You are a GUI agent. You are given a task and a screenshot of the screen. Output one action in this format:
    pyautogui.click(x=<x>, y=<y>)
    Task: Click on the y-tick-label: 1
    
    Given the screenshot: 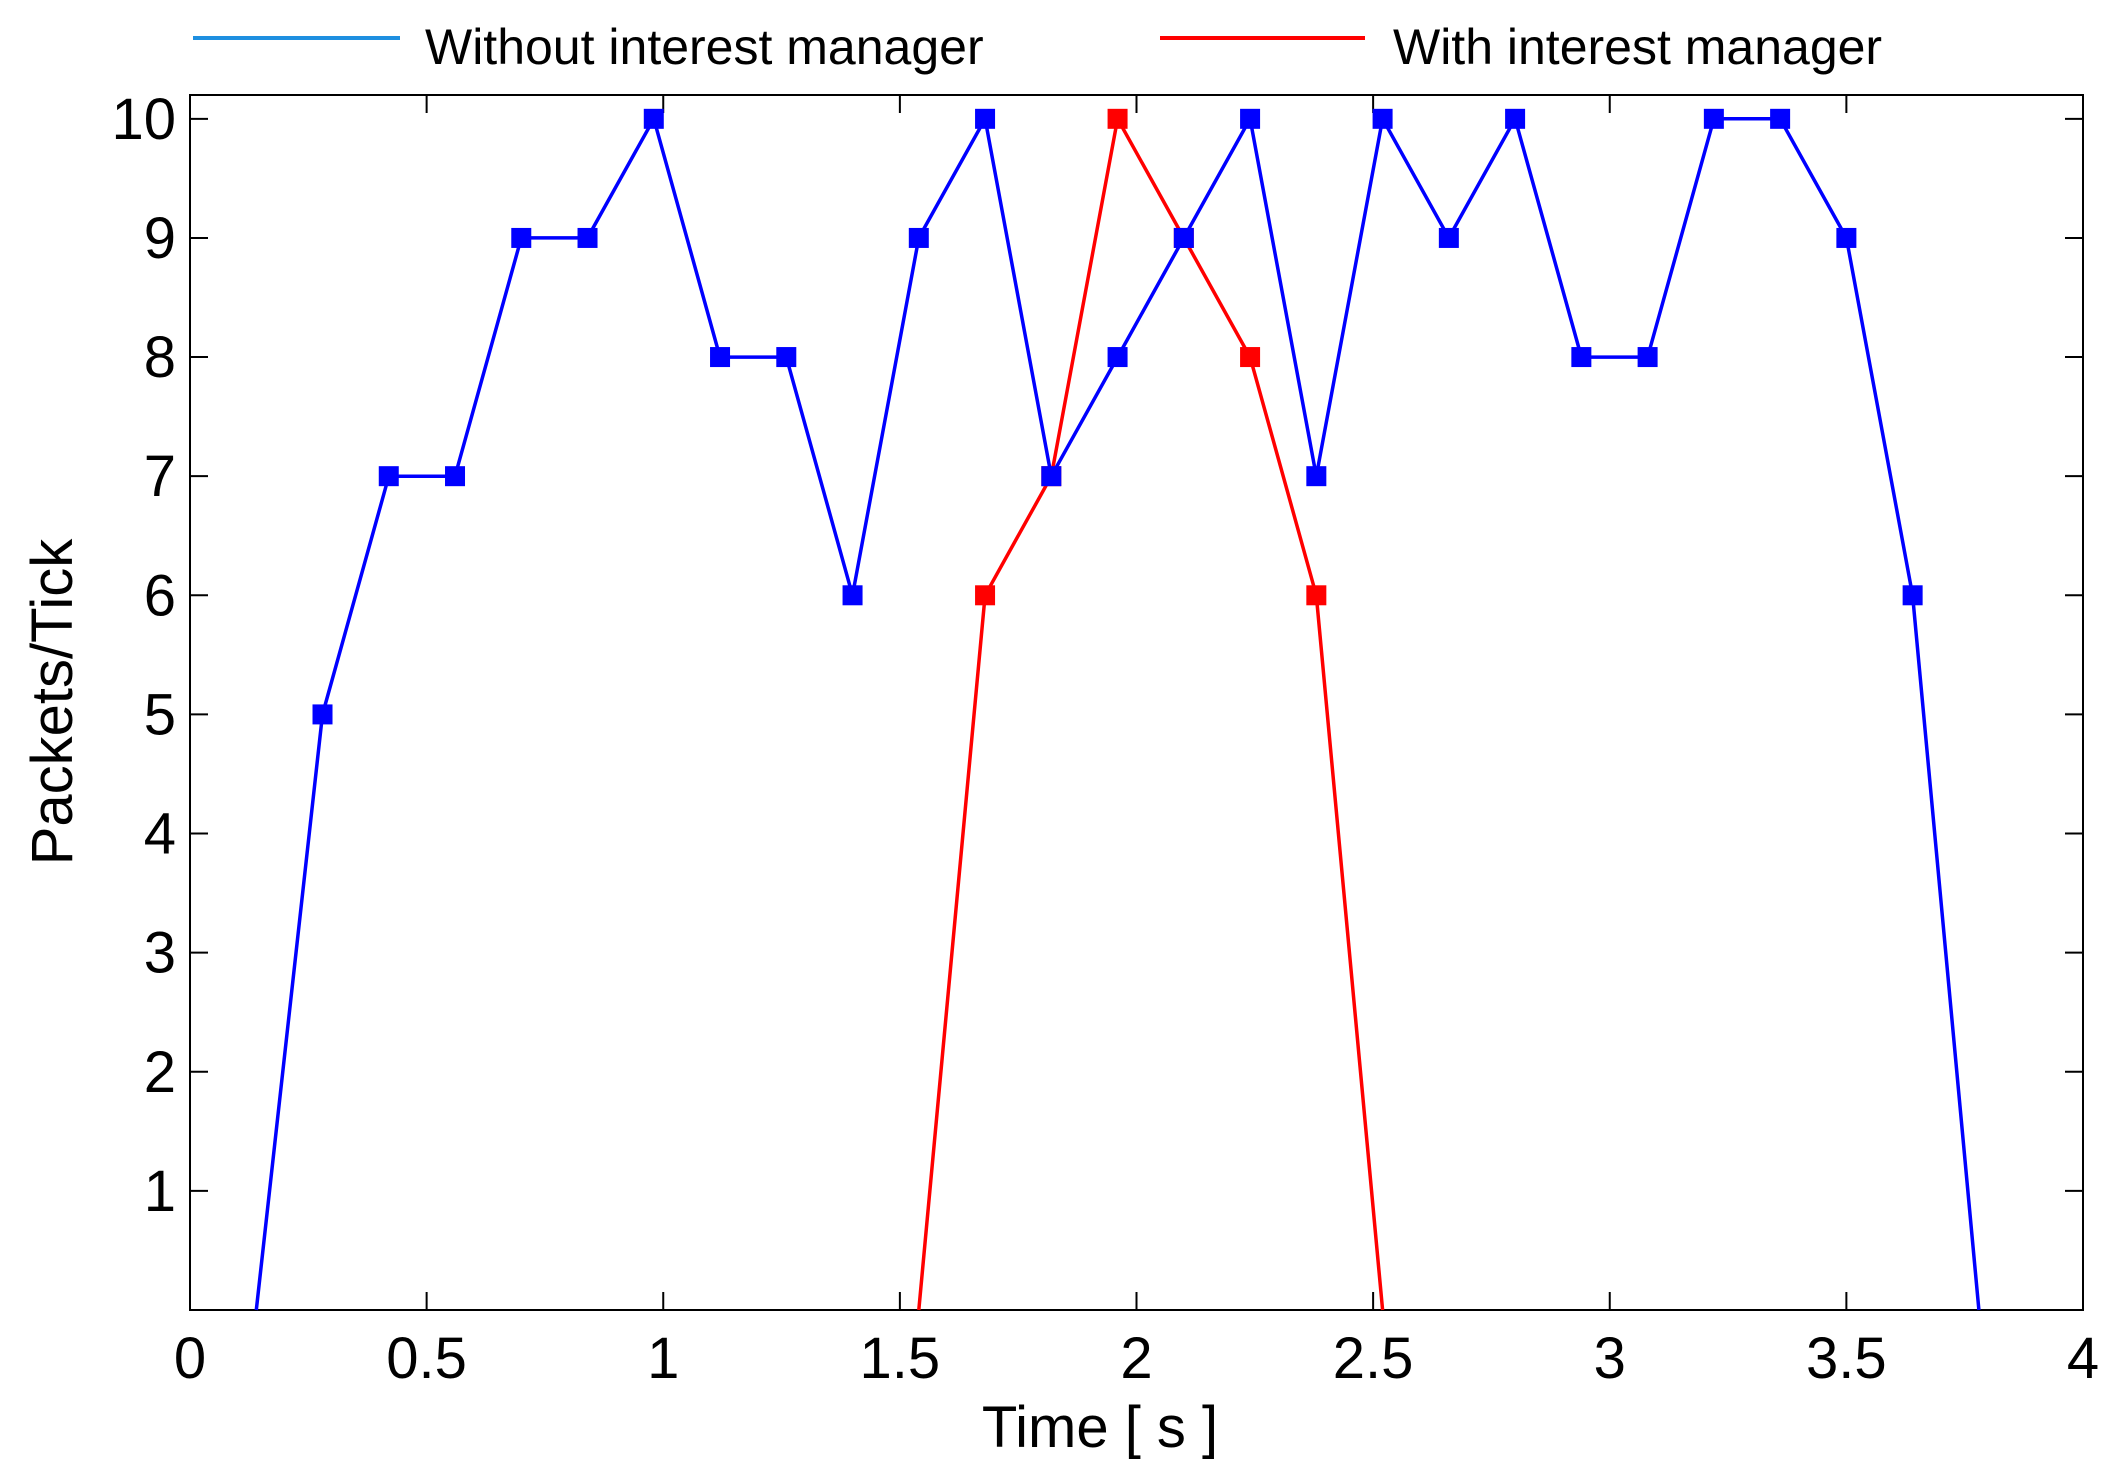 What is the action you would take?
    pyautogui.click(x=160, y=1191)
    